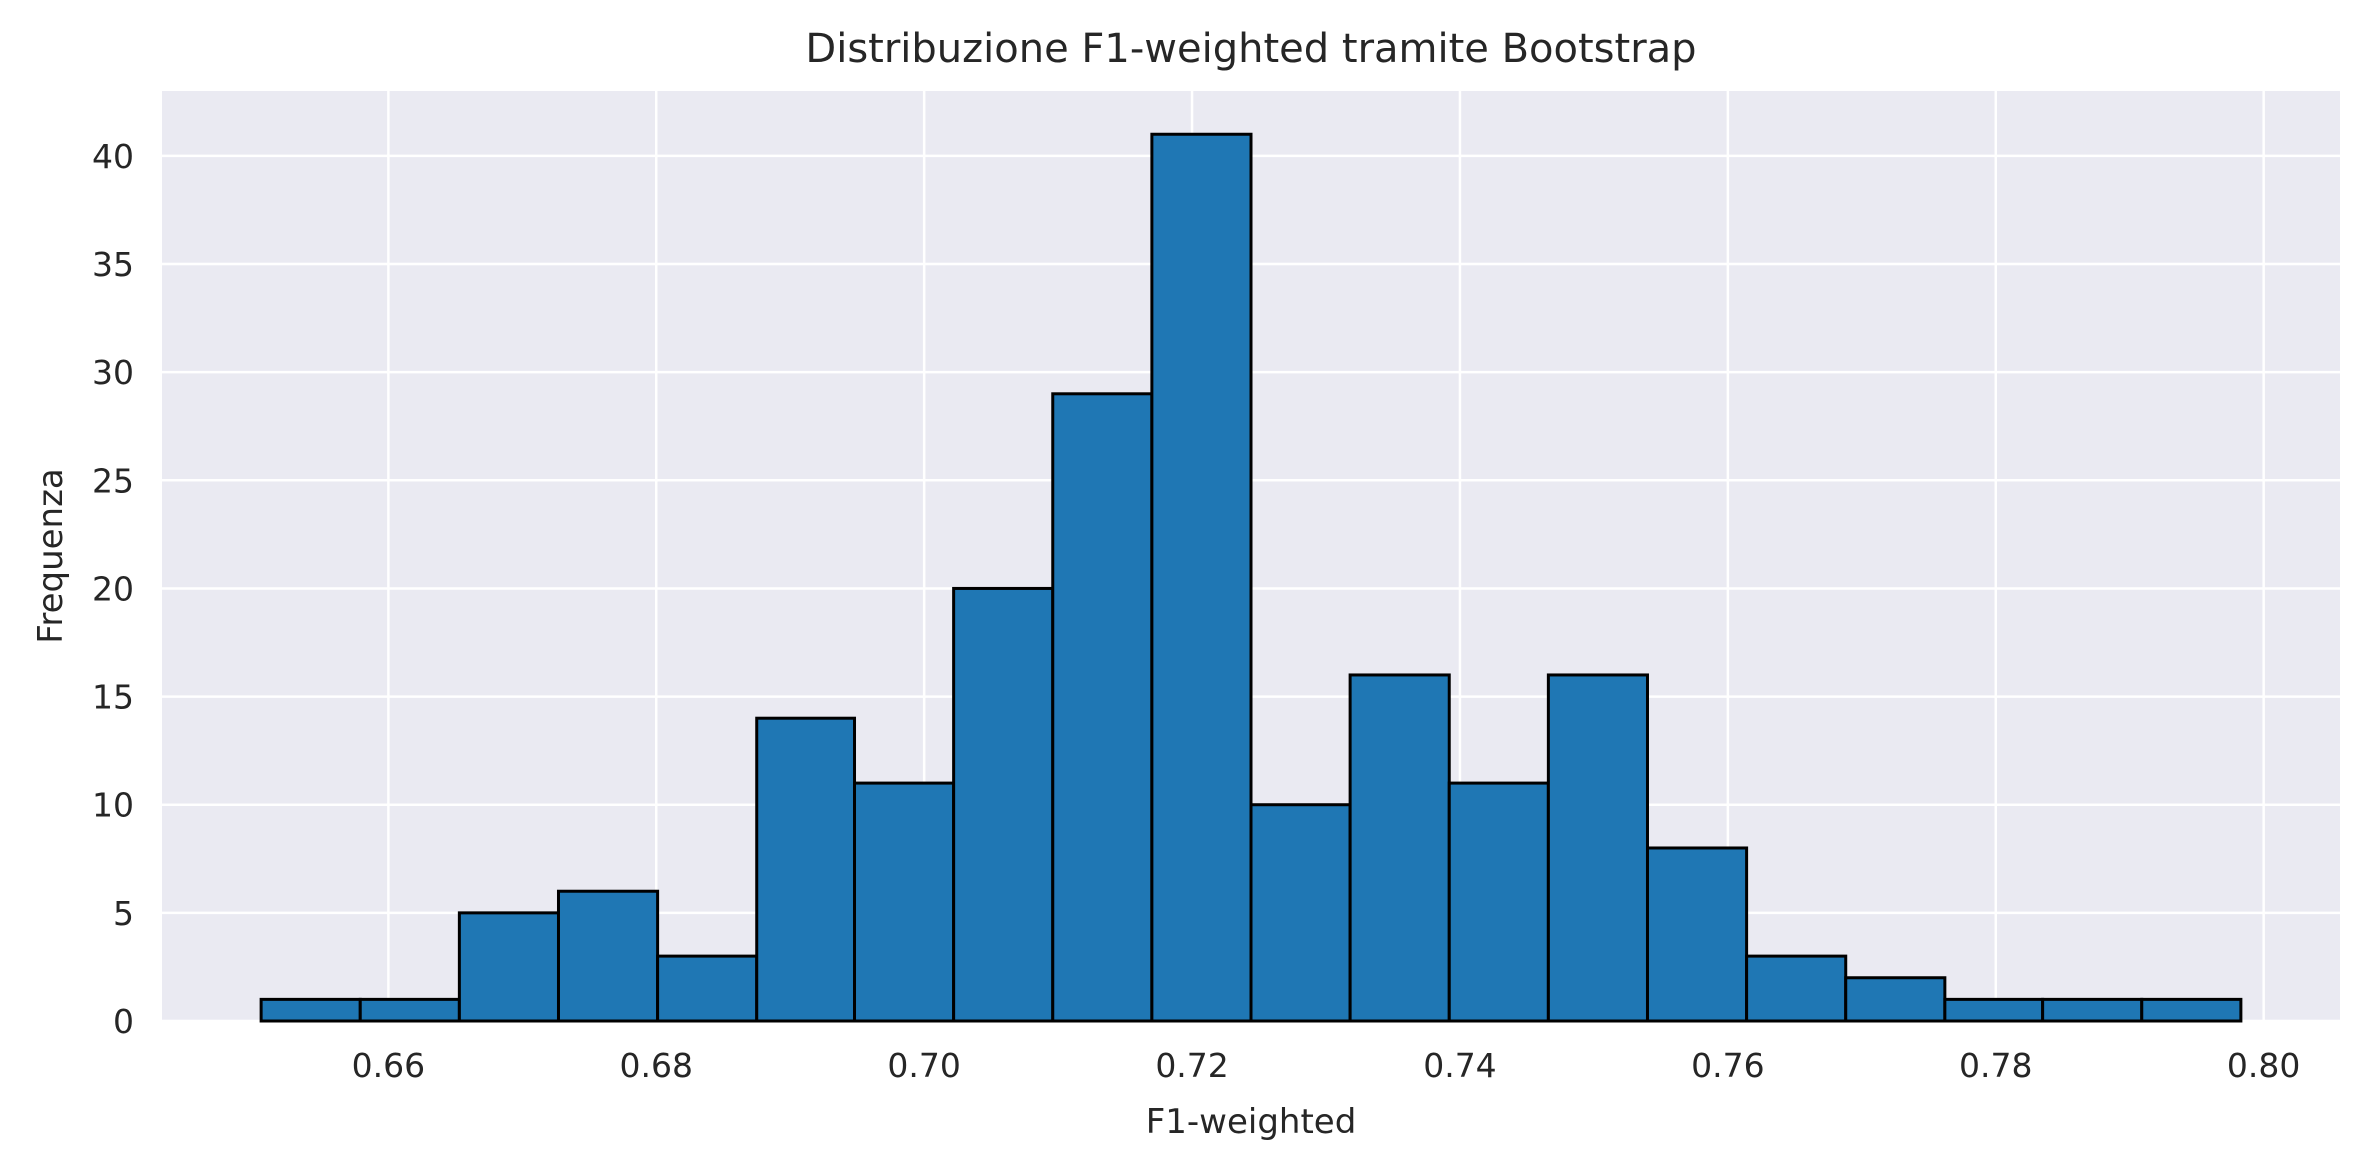 The image size is (2371, 1176). What do you see at coordinates (113, 156) in the screenshot?
I see `y-tick-label: 40` at bounding box center [113, 156].